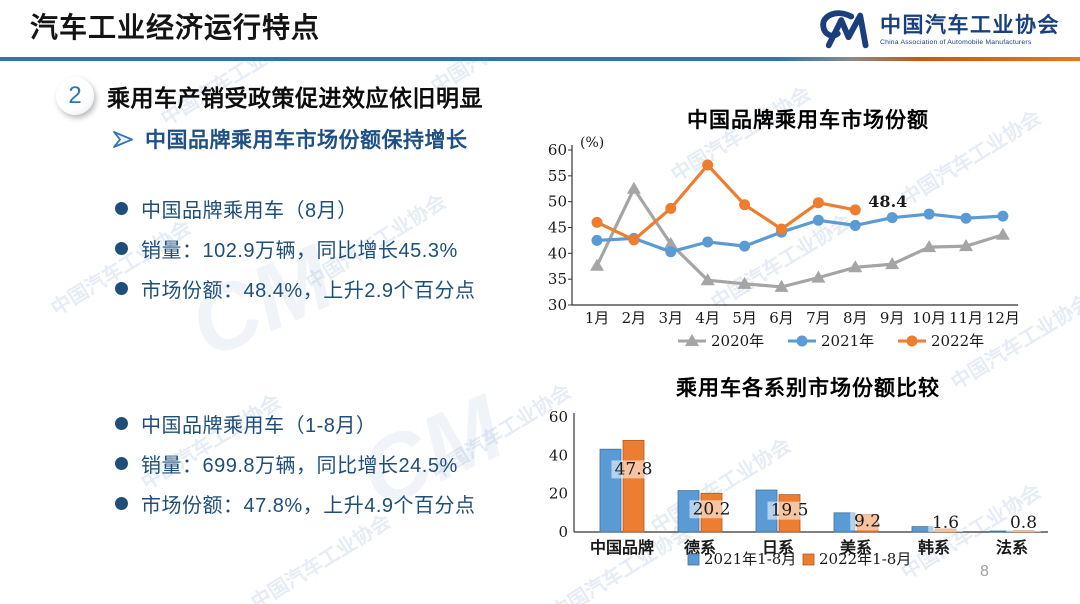 Image resolution: width=1080 pixels, height=604 pixels. I want to click on svg-text: 2020年, so click(737, 341).